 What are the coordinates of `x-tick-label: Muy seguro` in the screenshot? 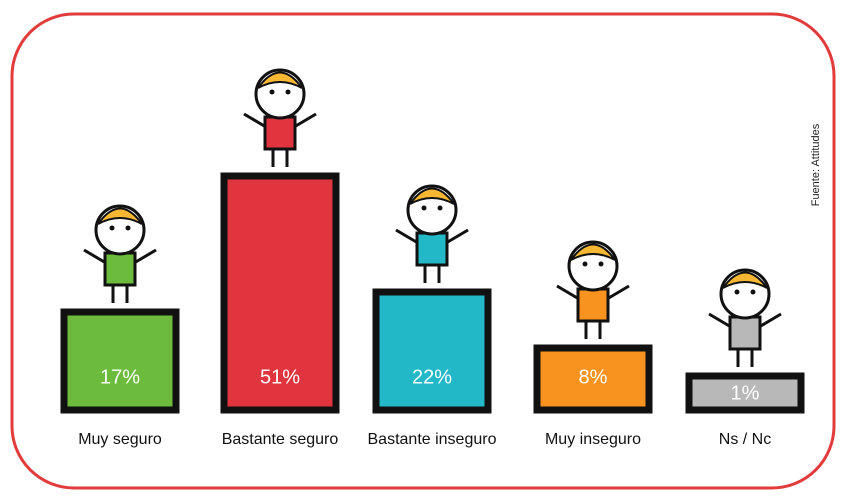 It's located at (120, 439).